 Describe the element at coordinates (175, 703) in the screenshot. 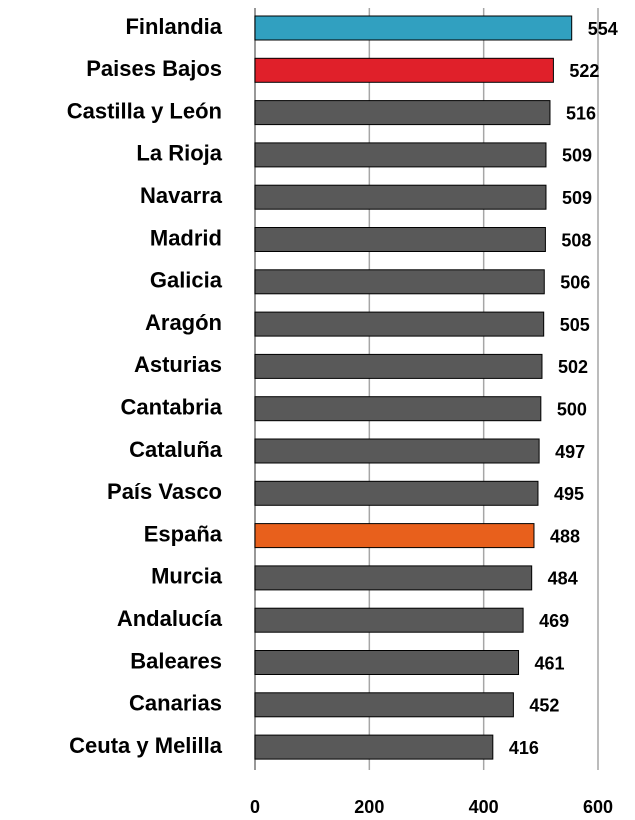

I see `category-label: Canarias` at that location.